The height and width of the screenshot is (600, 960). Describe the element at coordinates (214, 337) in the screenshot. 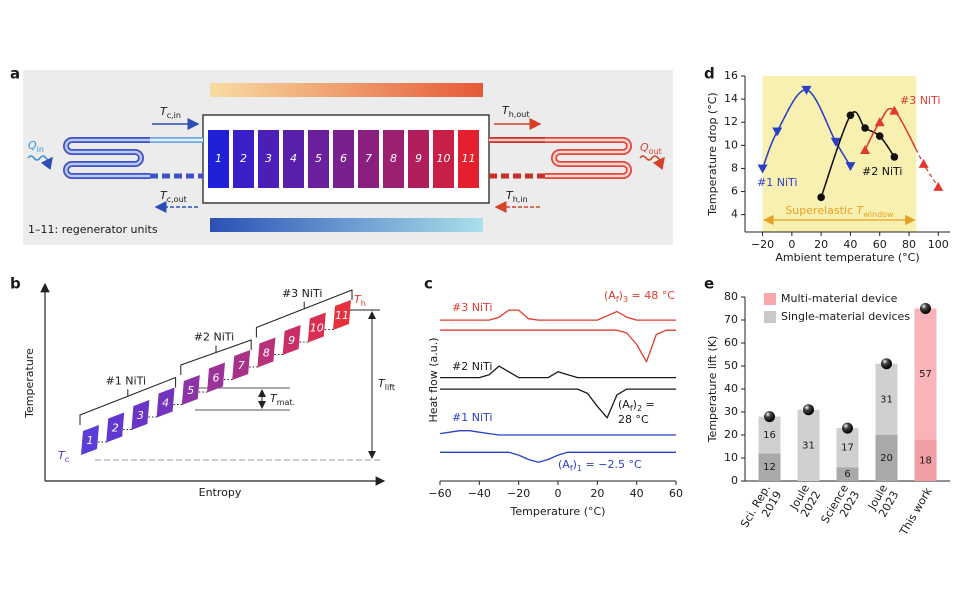

I see `group-label: #2 NiTi` at that location.